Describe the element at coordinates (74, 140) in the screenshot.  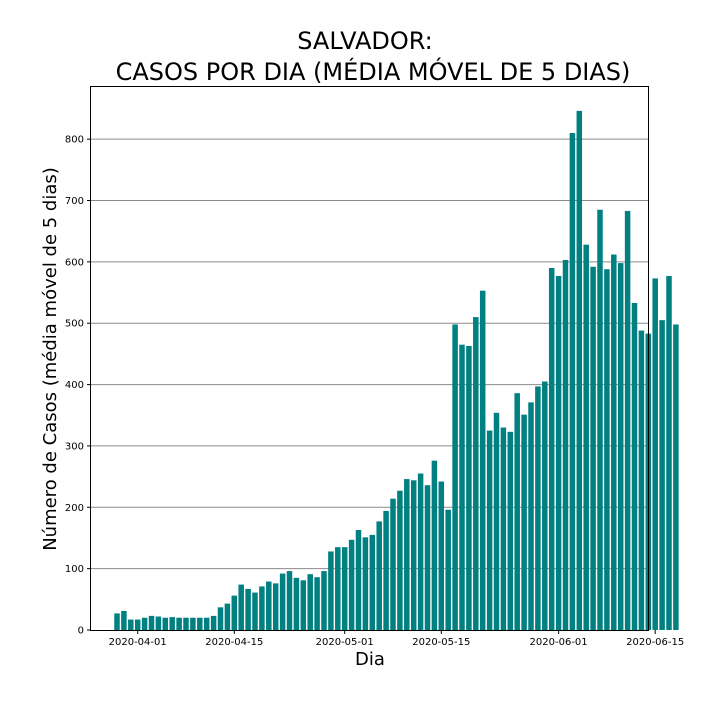
I see `y-tick-label: 800` at that location.